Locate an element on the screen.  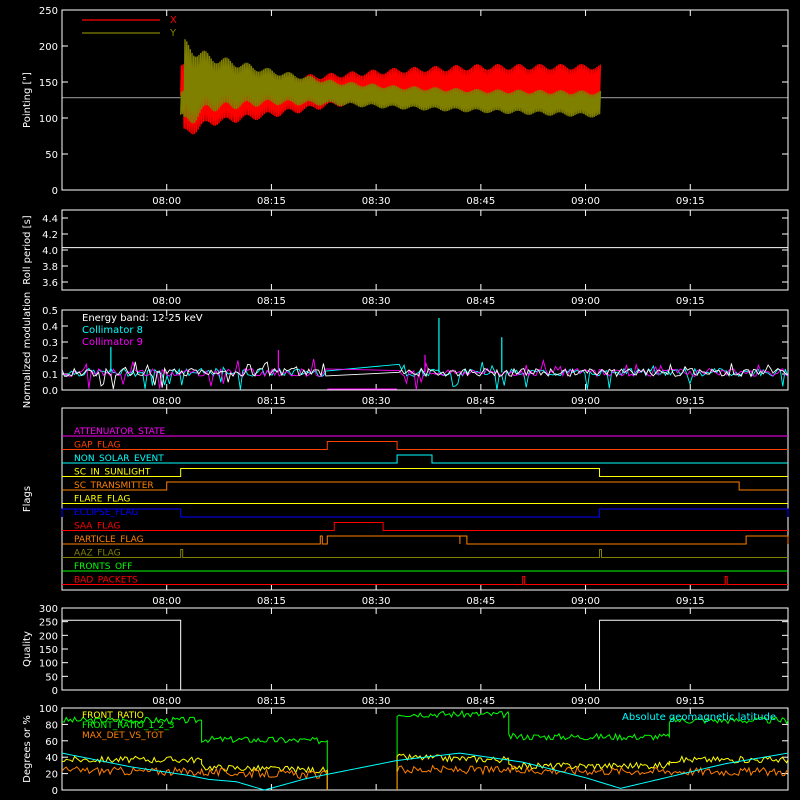
y-tick-label: 0.1 is located at coordinates (50, 375).